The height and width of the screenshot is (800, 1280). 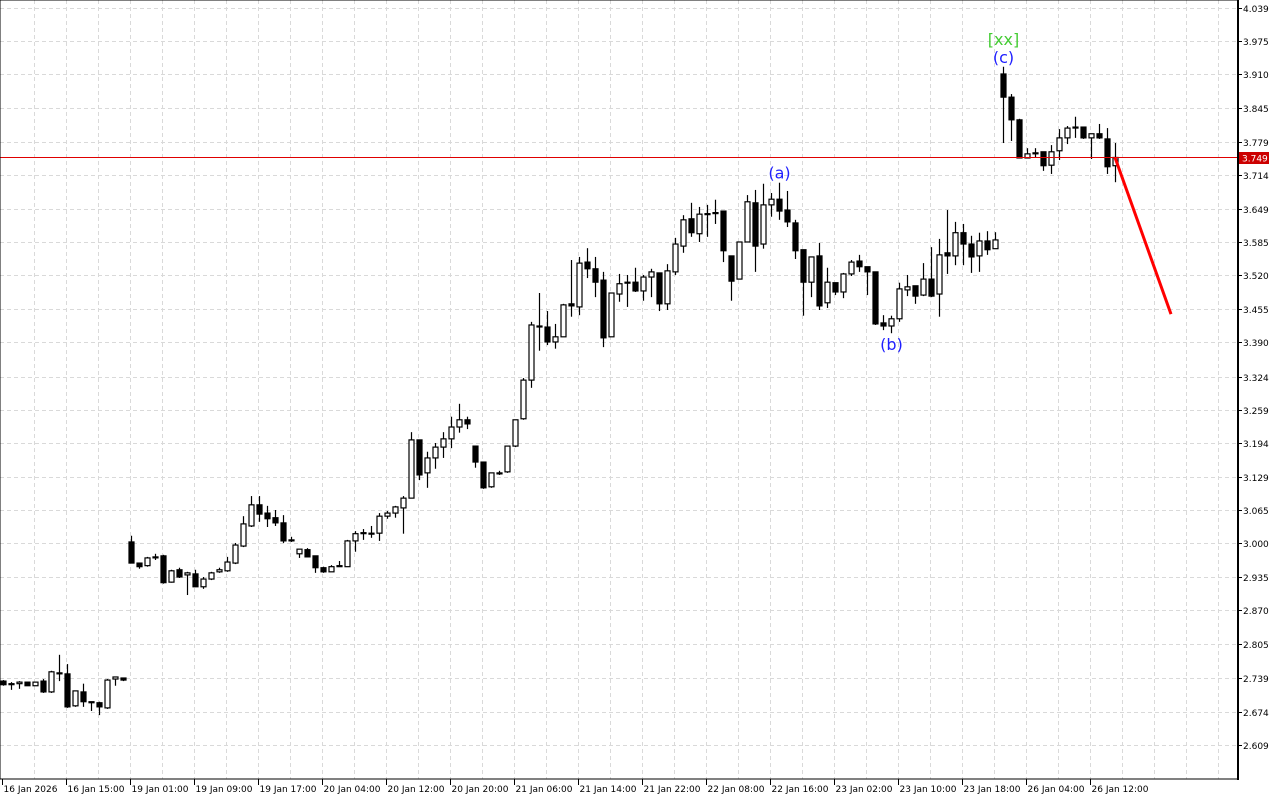 I want to click on wave-label: [xx], so click(x=1003, y=39).